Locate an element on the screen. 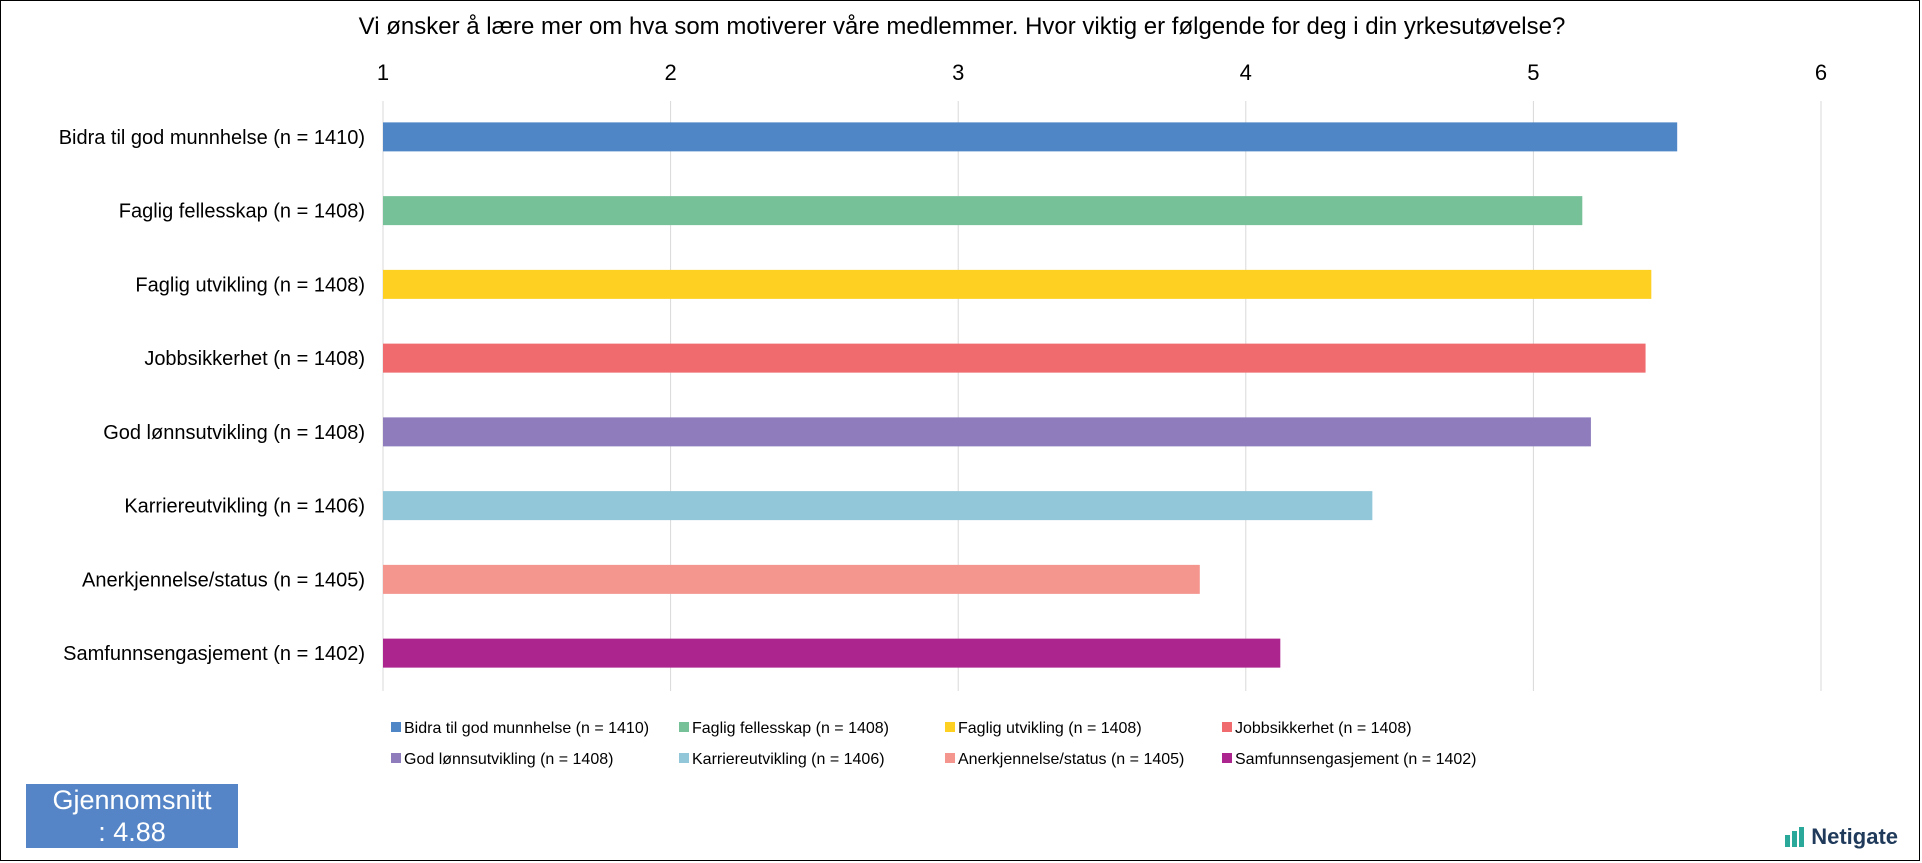  legend-label-4: God lønnsutvikling (n = 1408) is located at coordinates (508, 759).